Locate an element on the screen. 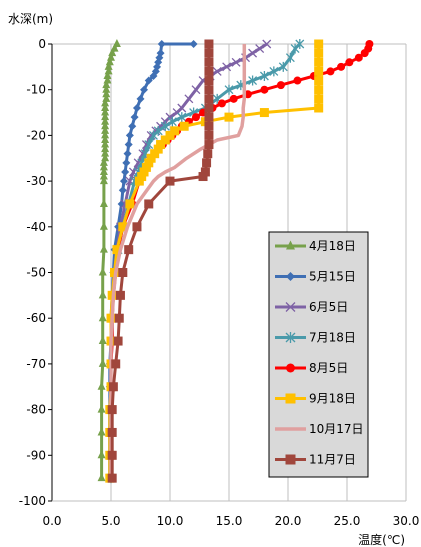  y-tick-label: -100 is located at coordinates (32, 501).